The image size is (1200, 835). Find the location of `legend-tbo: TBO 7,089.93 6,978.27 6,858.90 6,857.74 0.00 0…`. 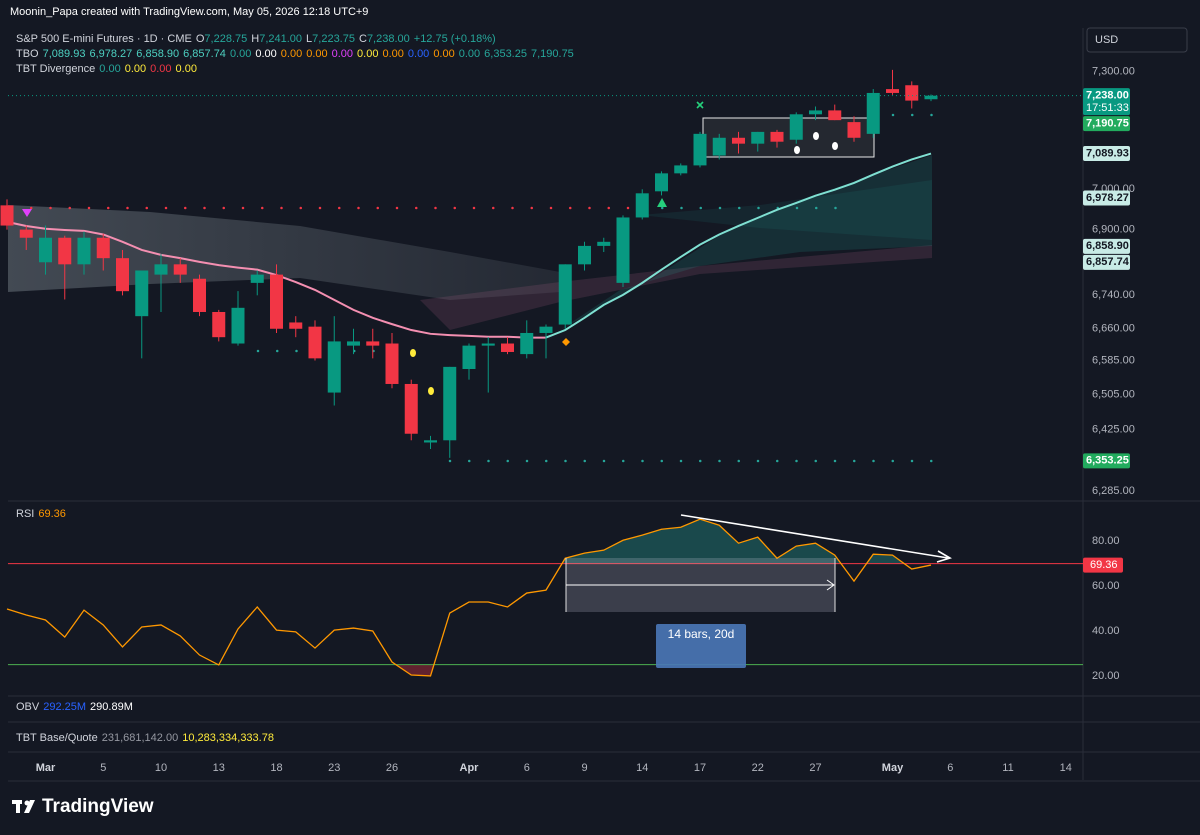

legend-tbo: TBO 7,089.93 6,978.27 6,858.90 6,857.74 0.00 0… is located at coordinates (297, 54).